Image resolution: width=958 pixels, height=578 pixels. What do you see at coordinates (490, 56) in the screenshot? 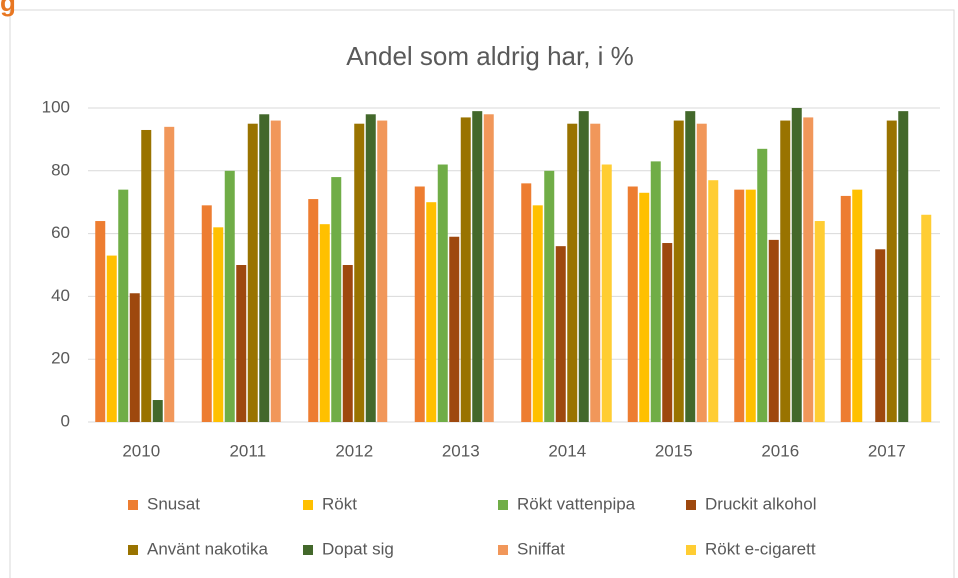
I see `chart-title: Andel som aldrig har, i %` at bounding box center [490, 56].